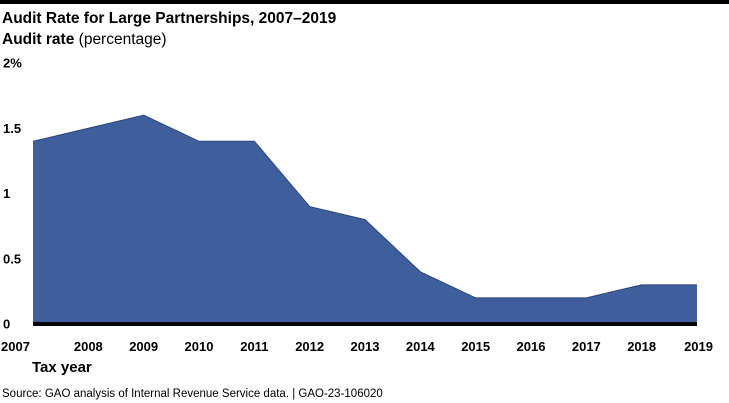 This screenshot has width=729, height=403. What do you see at coordinates (698, 346) in the screenshot?
I see `x-tick-label: 2019` at bounding box center [698, 346].